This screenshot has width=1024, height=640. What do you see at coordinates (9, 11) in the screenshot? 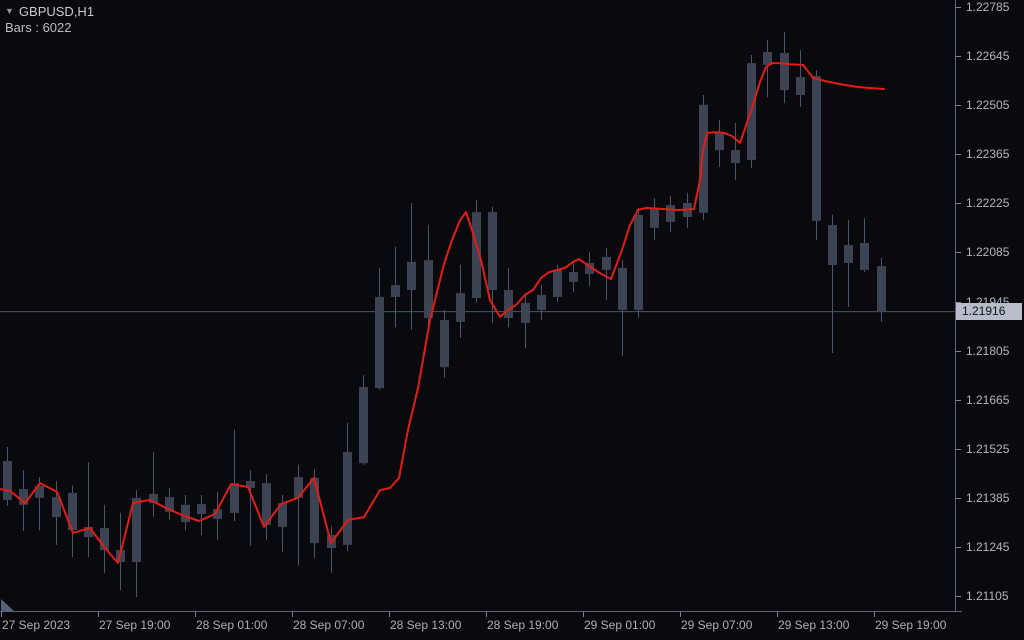
I see `chevron-down-icon: ▼` at bounding box center [9, 11].